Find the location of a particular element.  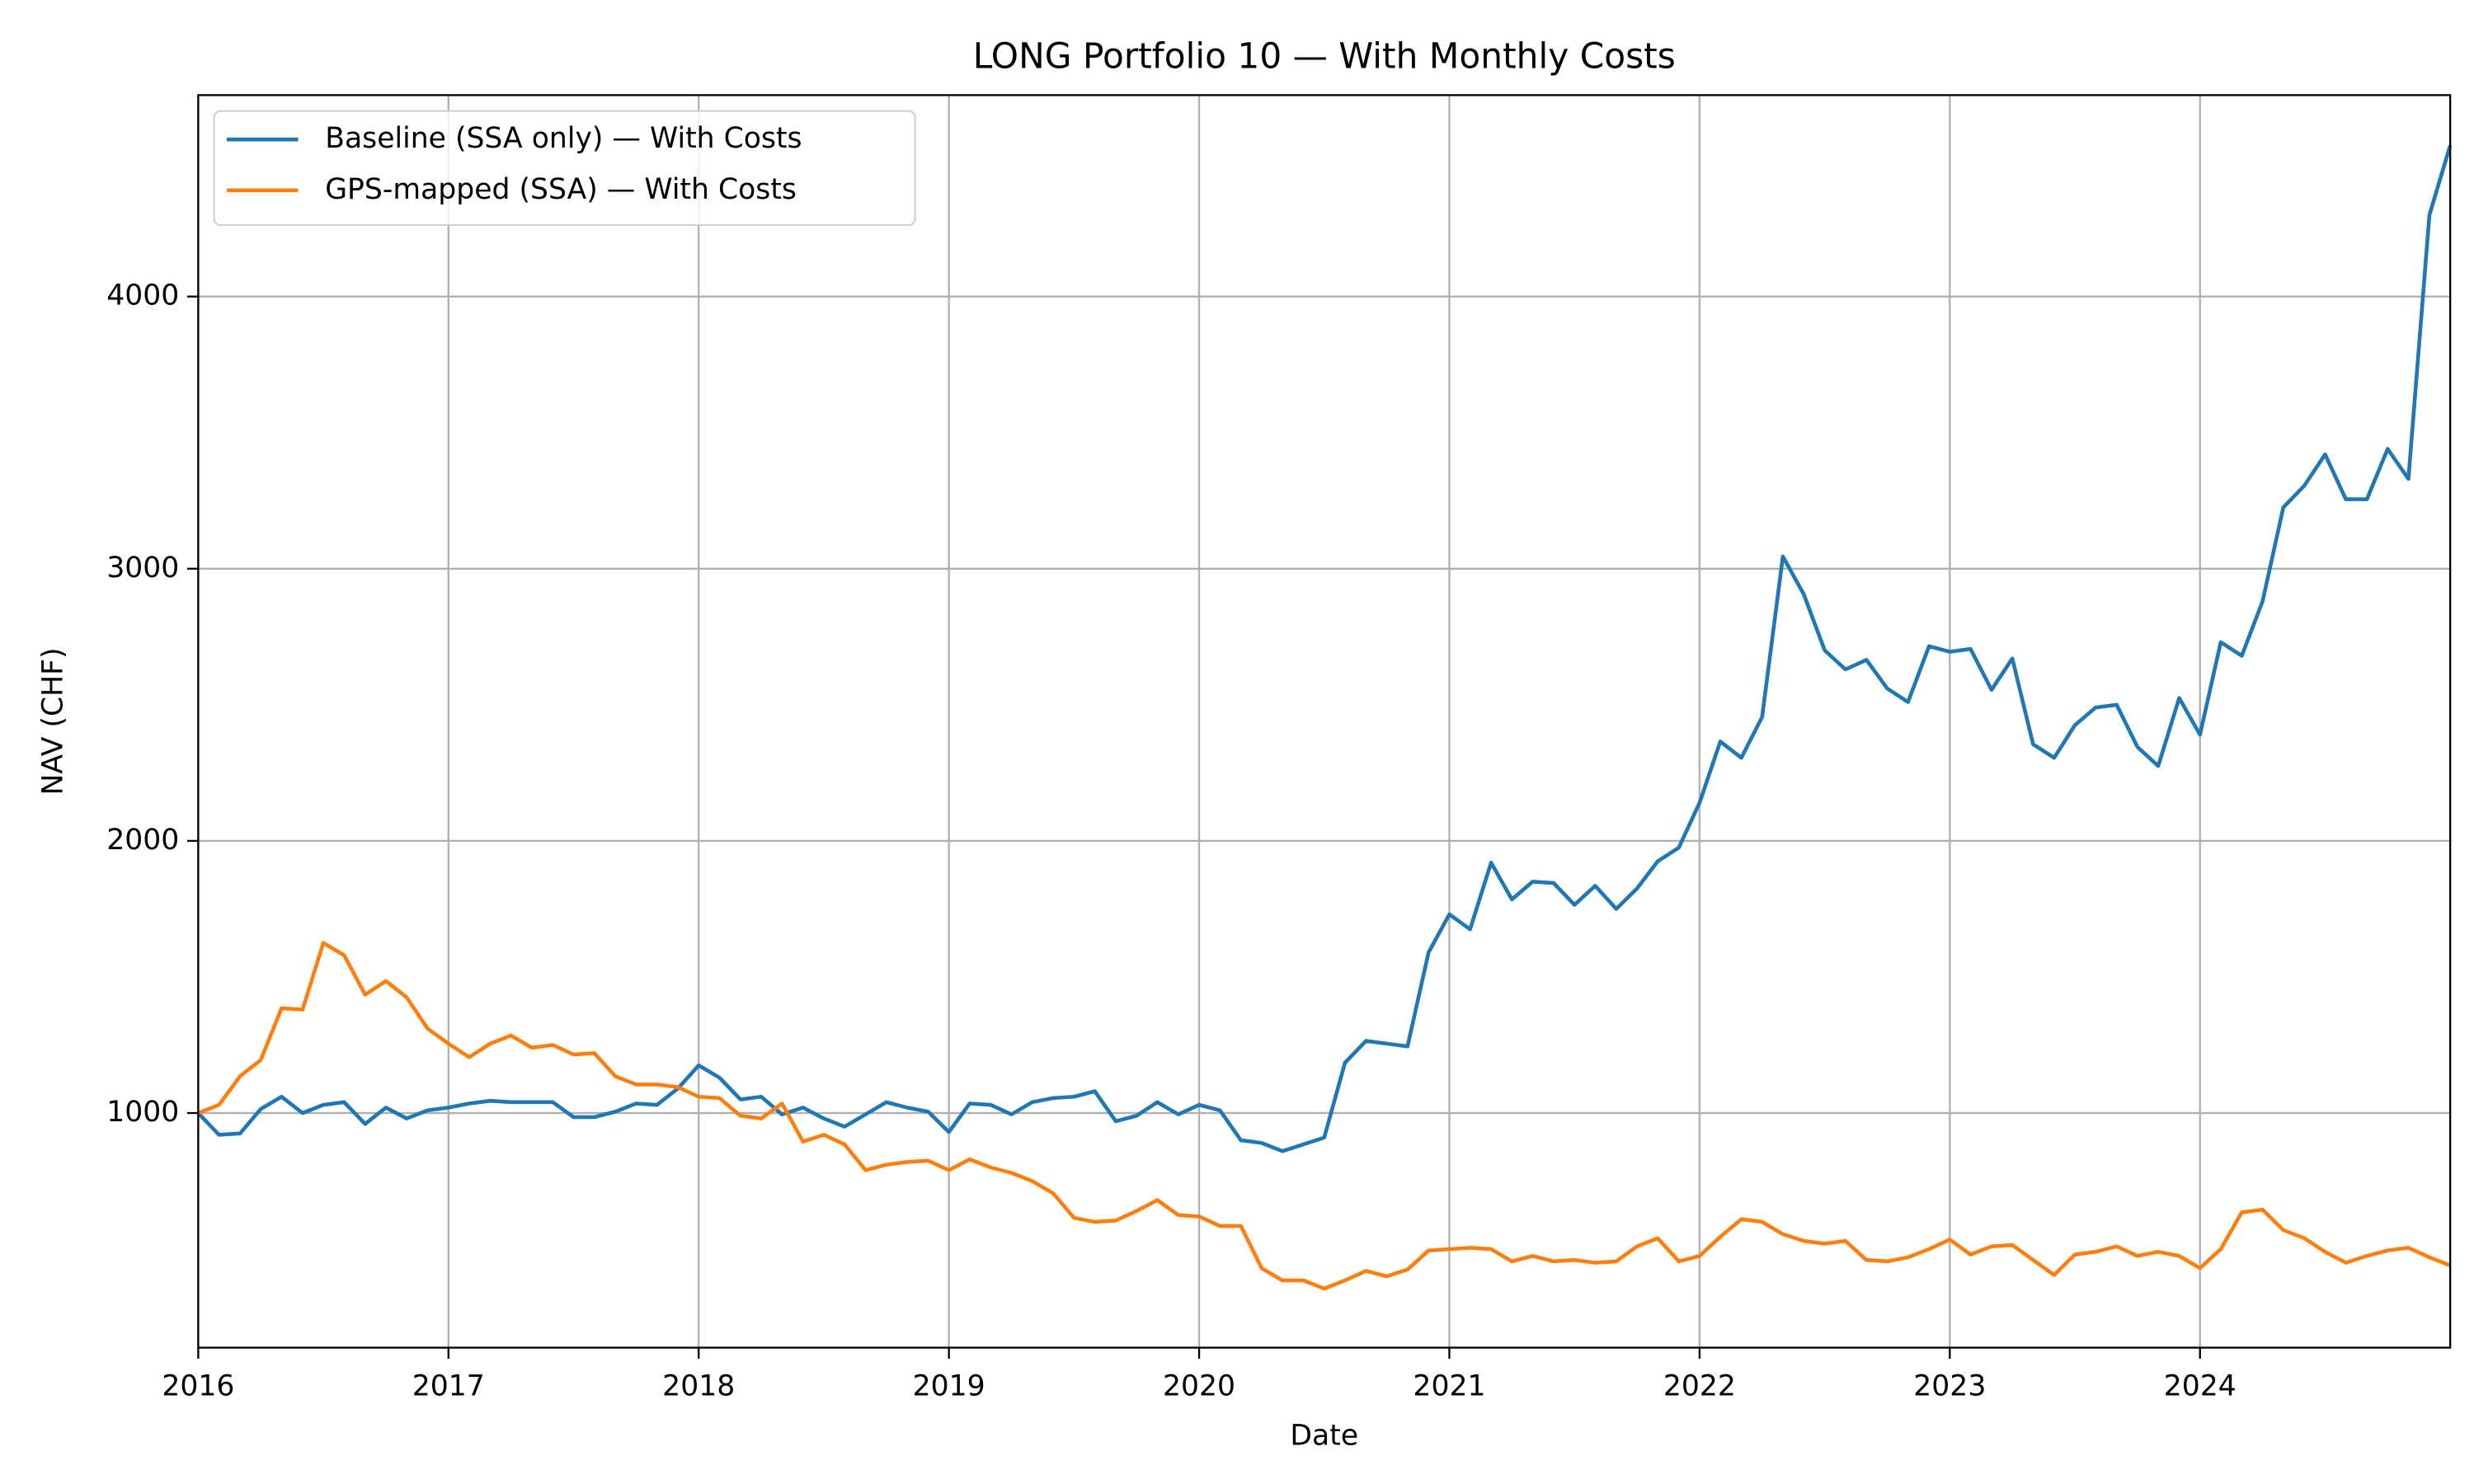

y-tick-label: 1000 is located at coordinates (142, 1112).